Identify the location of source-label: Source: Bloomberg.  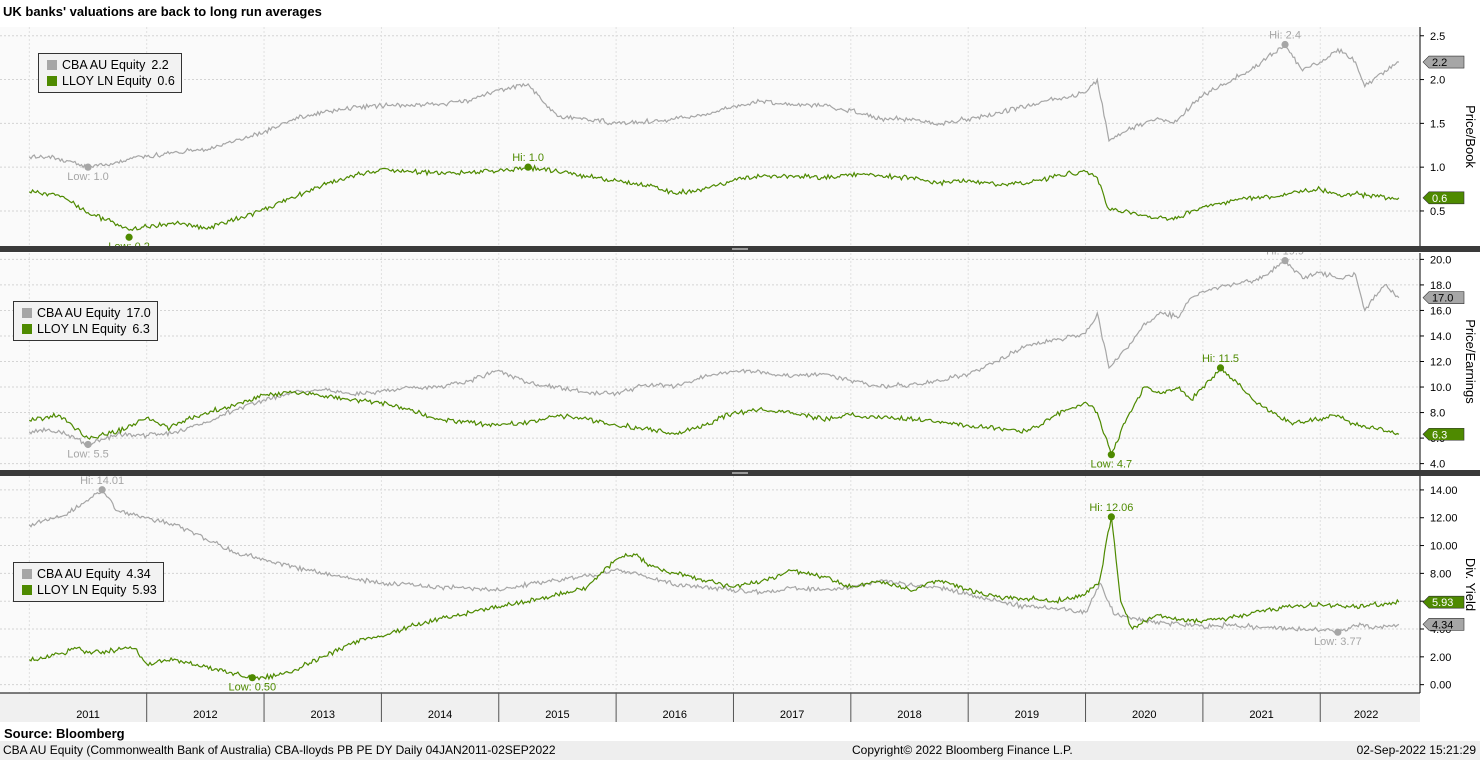
(64, 733).